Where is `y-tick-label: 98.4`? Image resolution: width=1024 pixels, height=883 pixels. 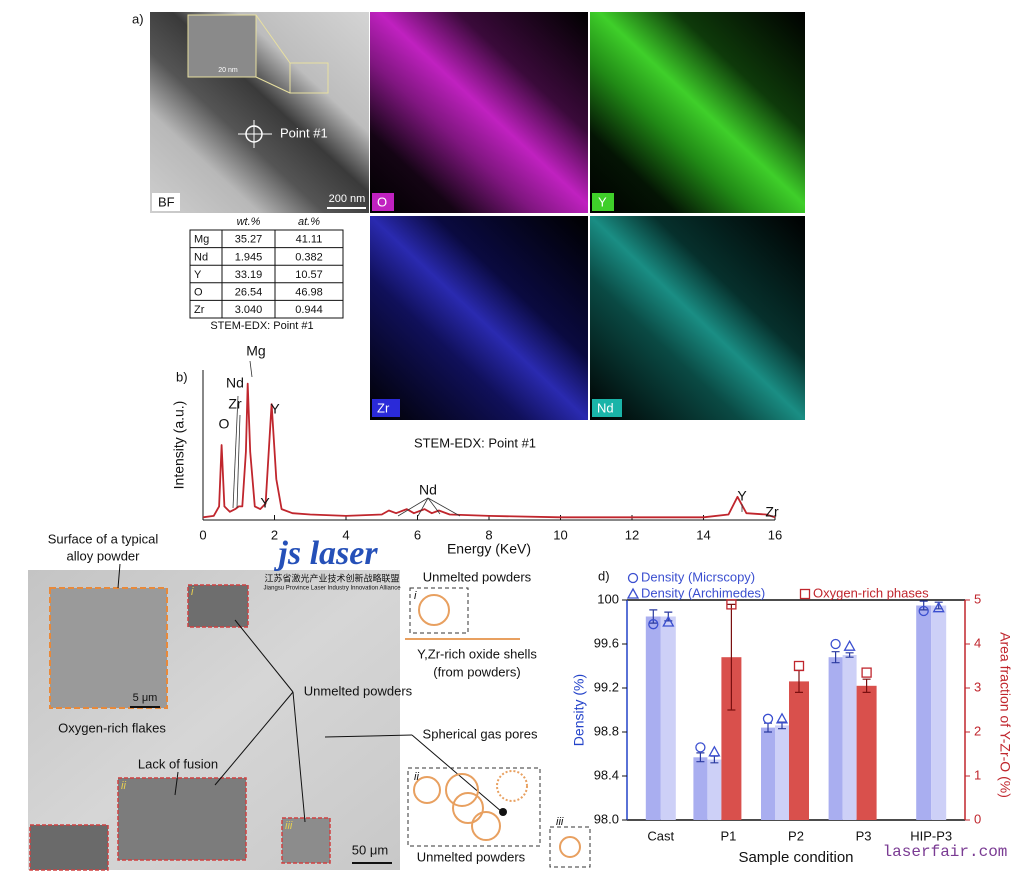
y-tick-label: 98.4 is located at coordinates (606, 774).